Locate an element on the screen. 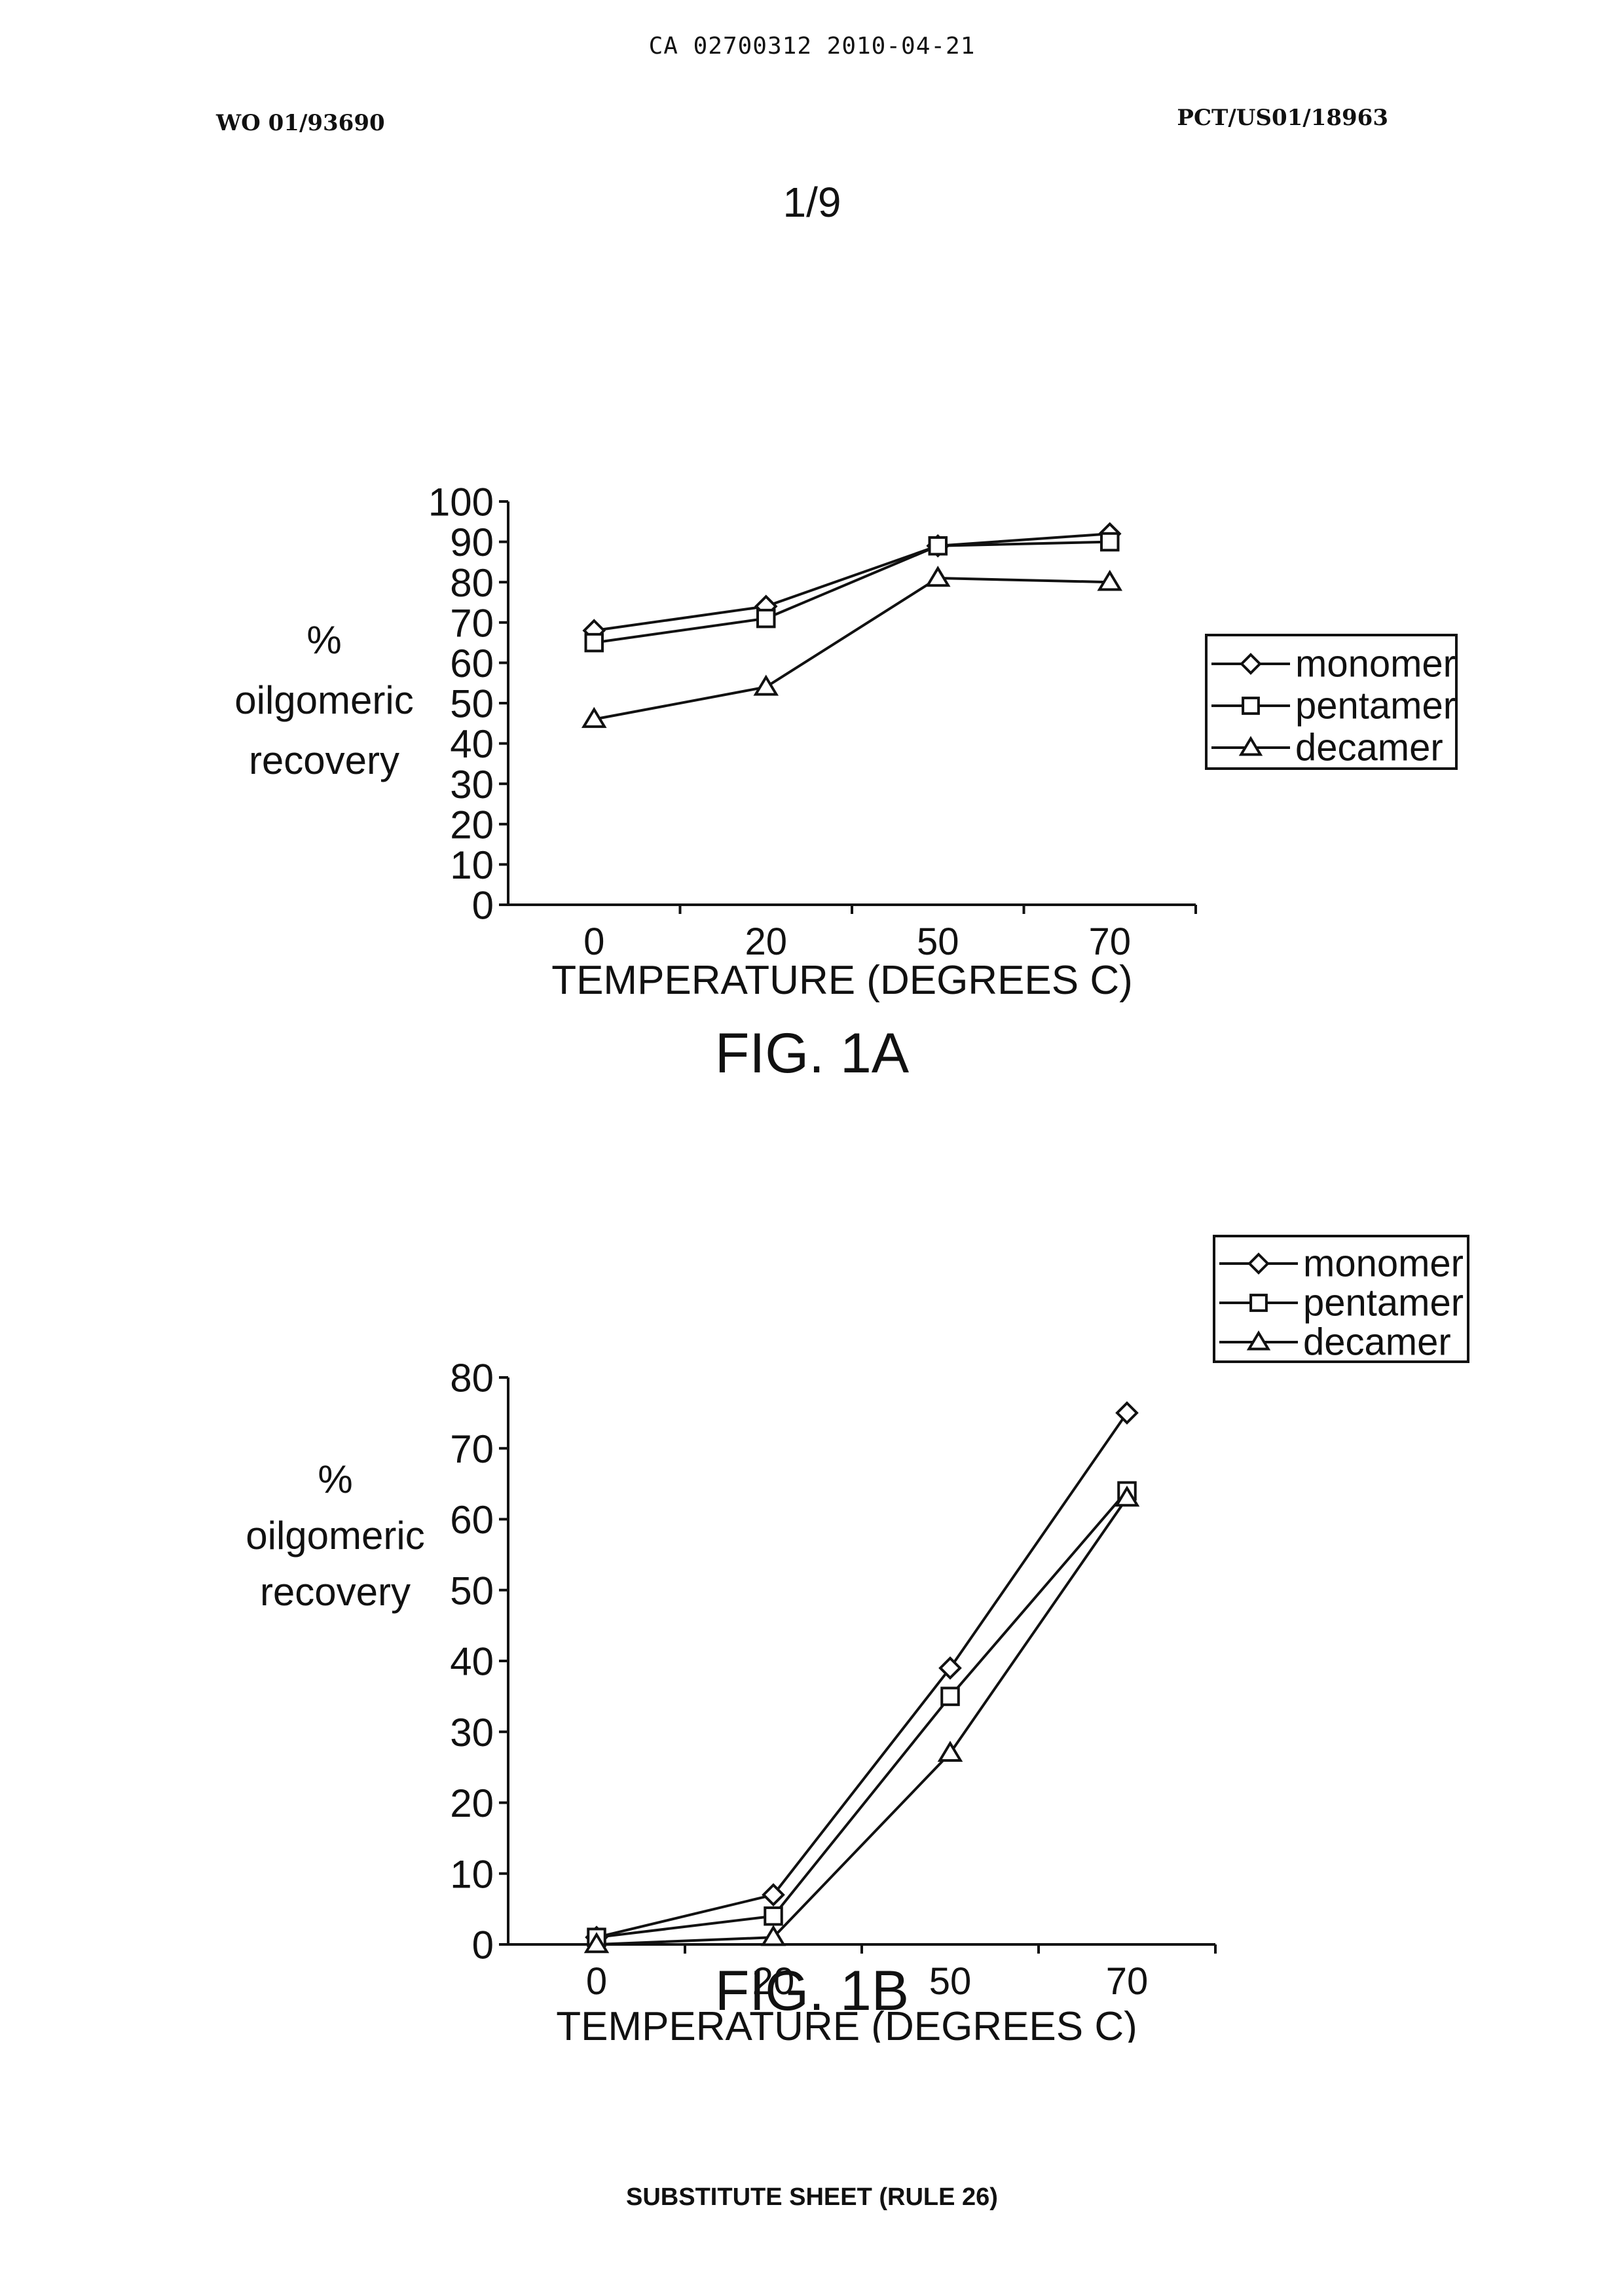  x-tick-label: 20 is located at coordinates (766, 941).